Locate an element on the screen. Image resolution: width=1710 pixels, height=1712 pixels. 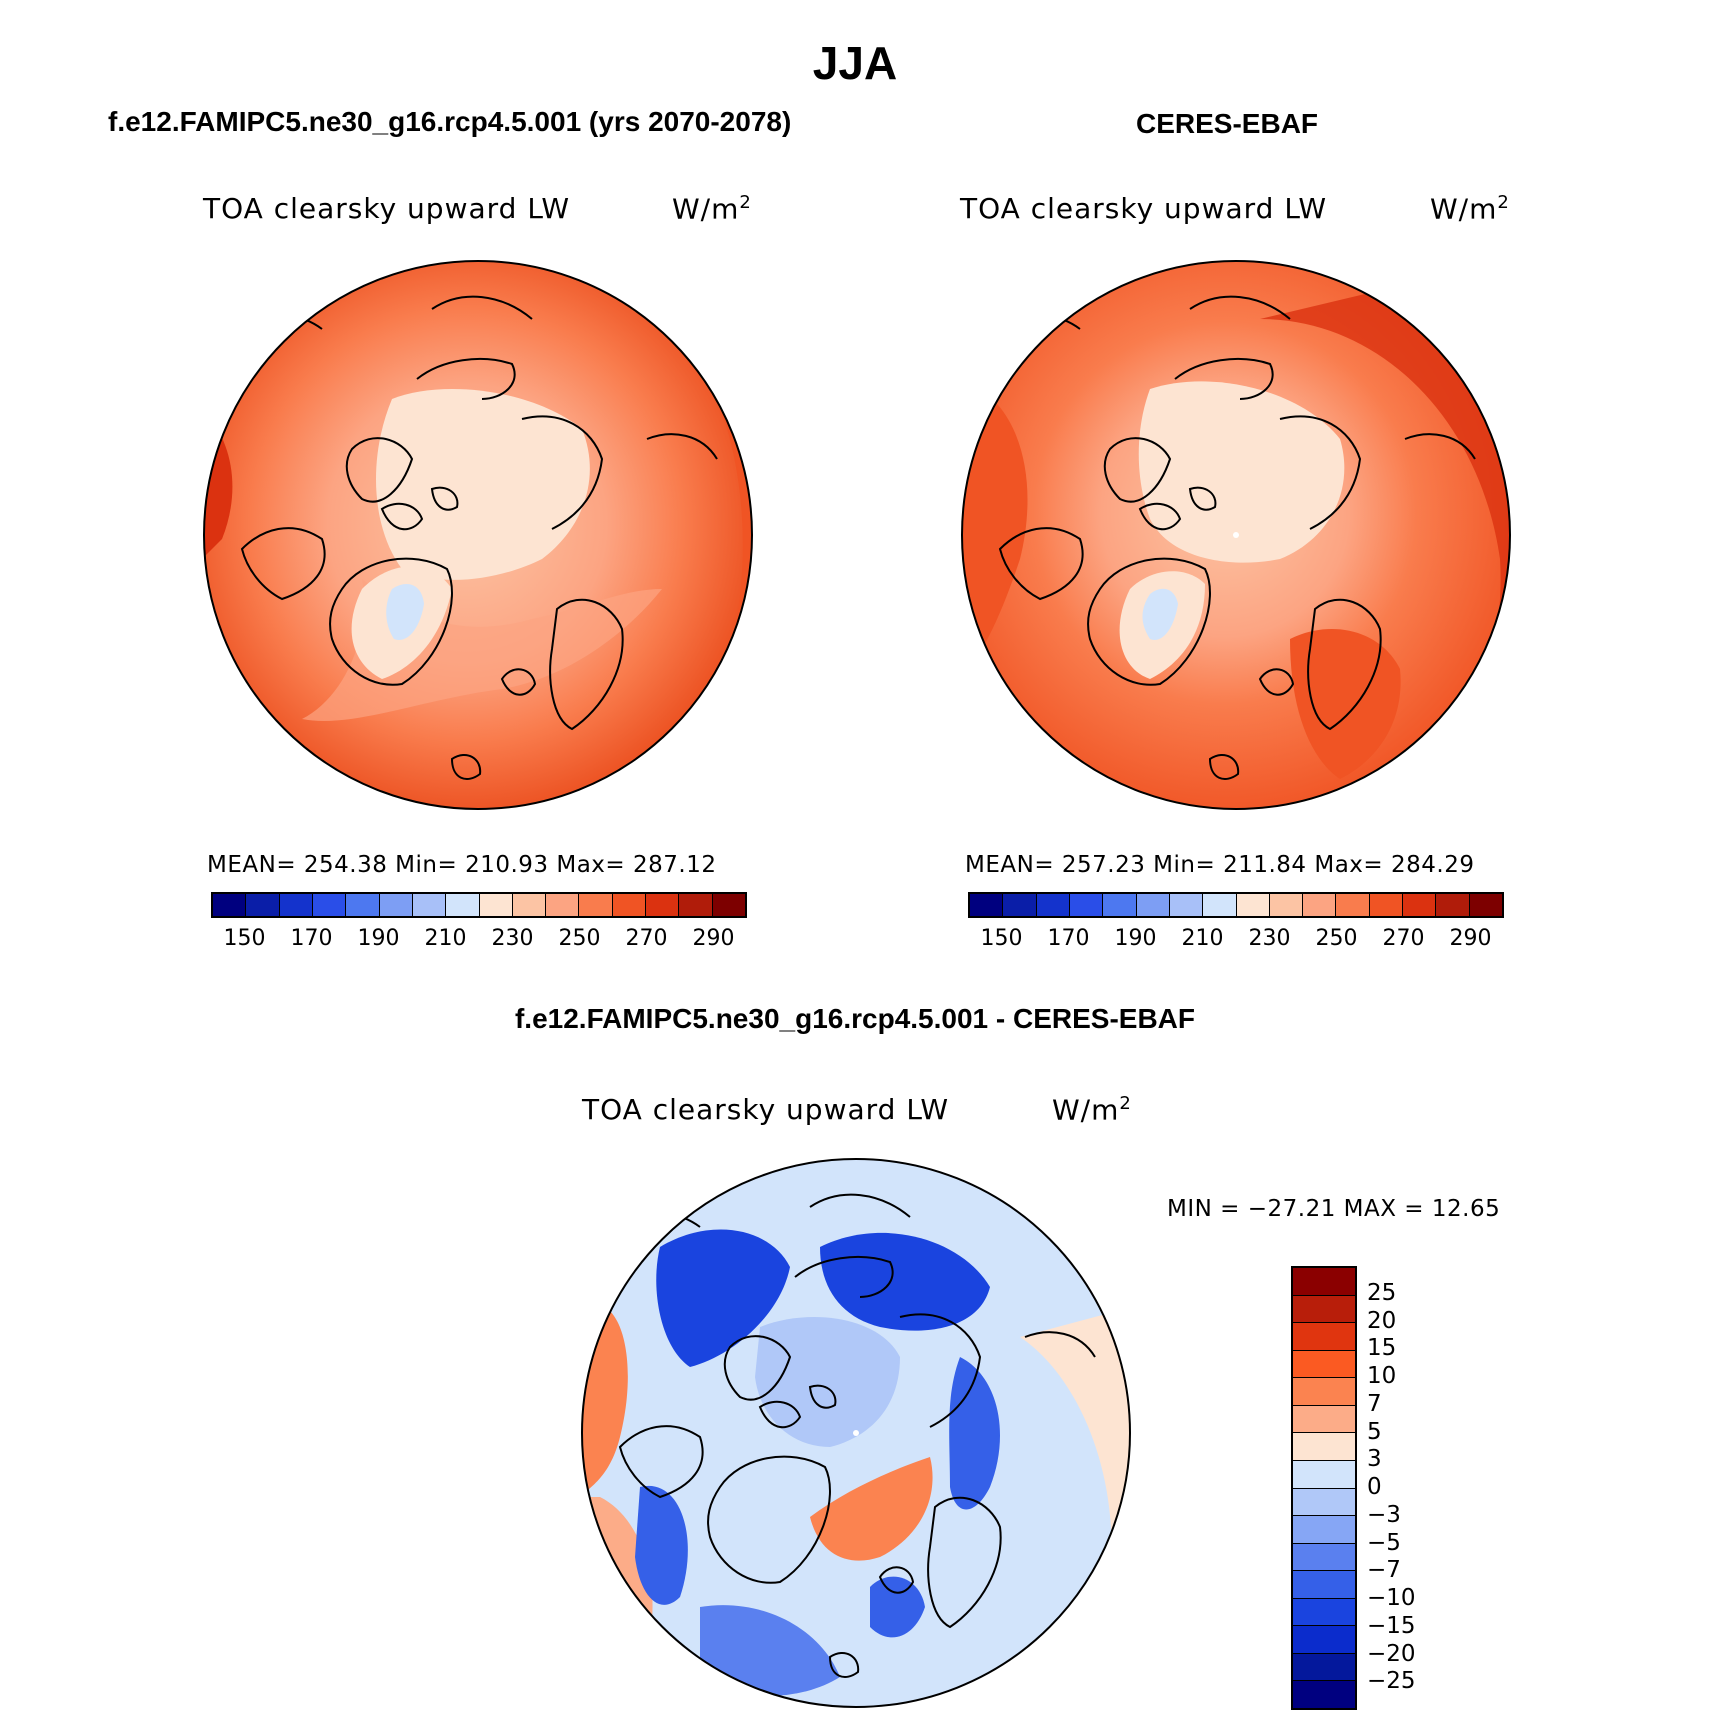
obs-warm-region-east is located at coordinates (1385, 535).